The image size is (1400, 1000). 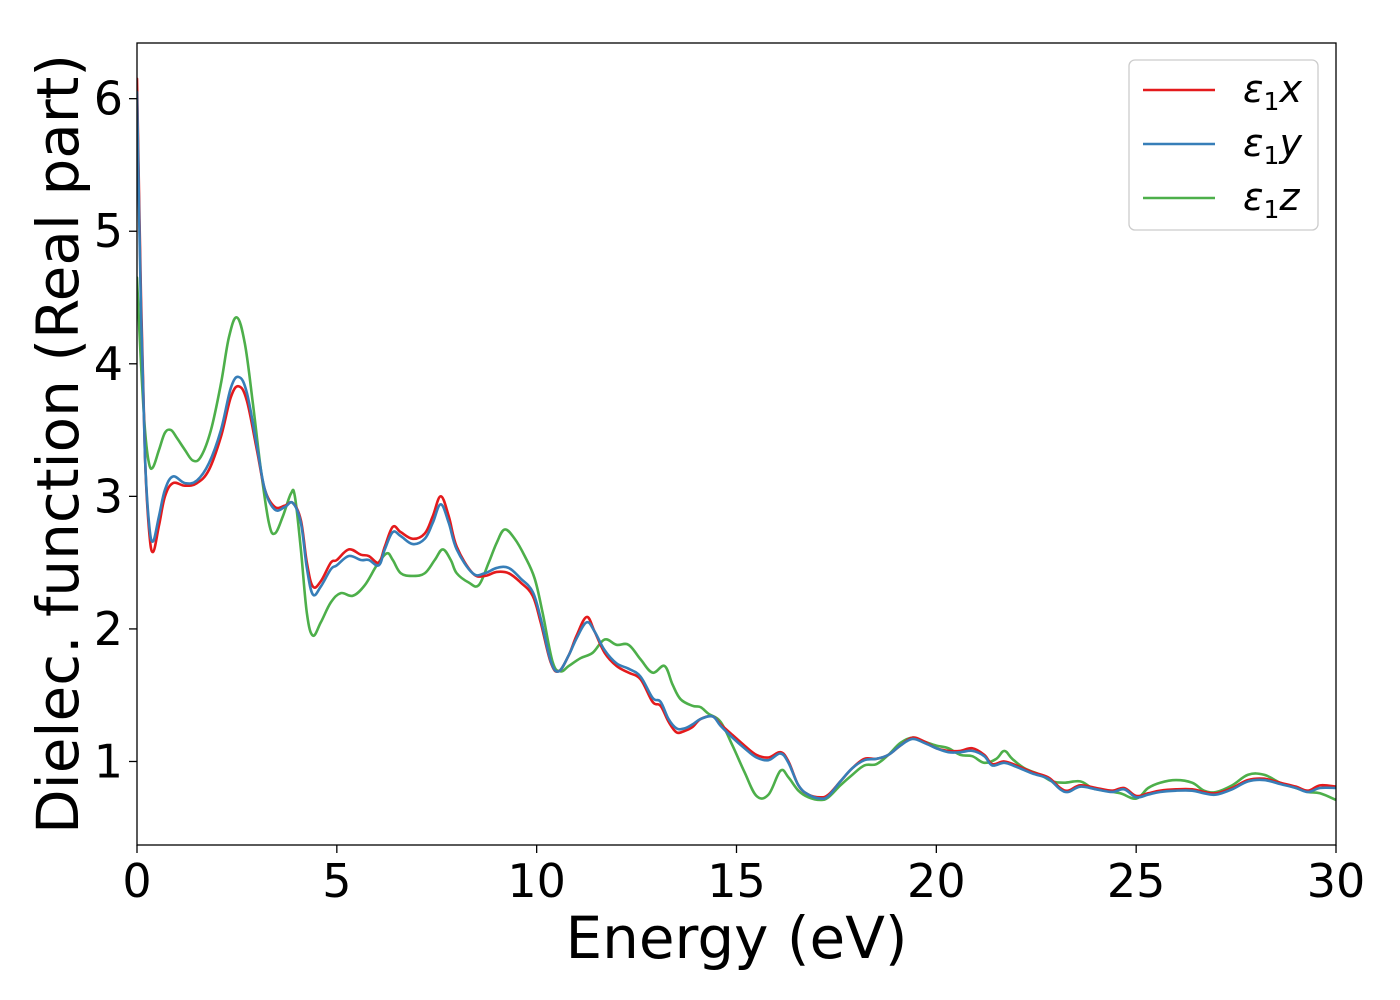 I want to click on y-tick-label: 2, so click(x=108, y=629).